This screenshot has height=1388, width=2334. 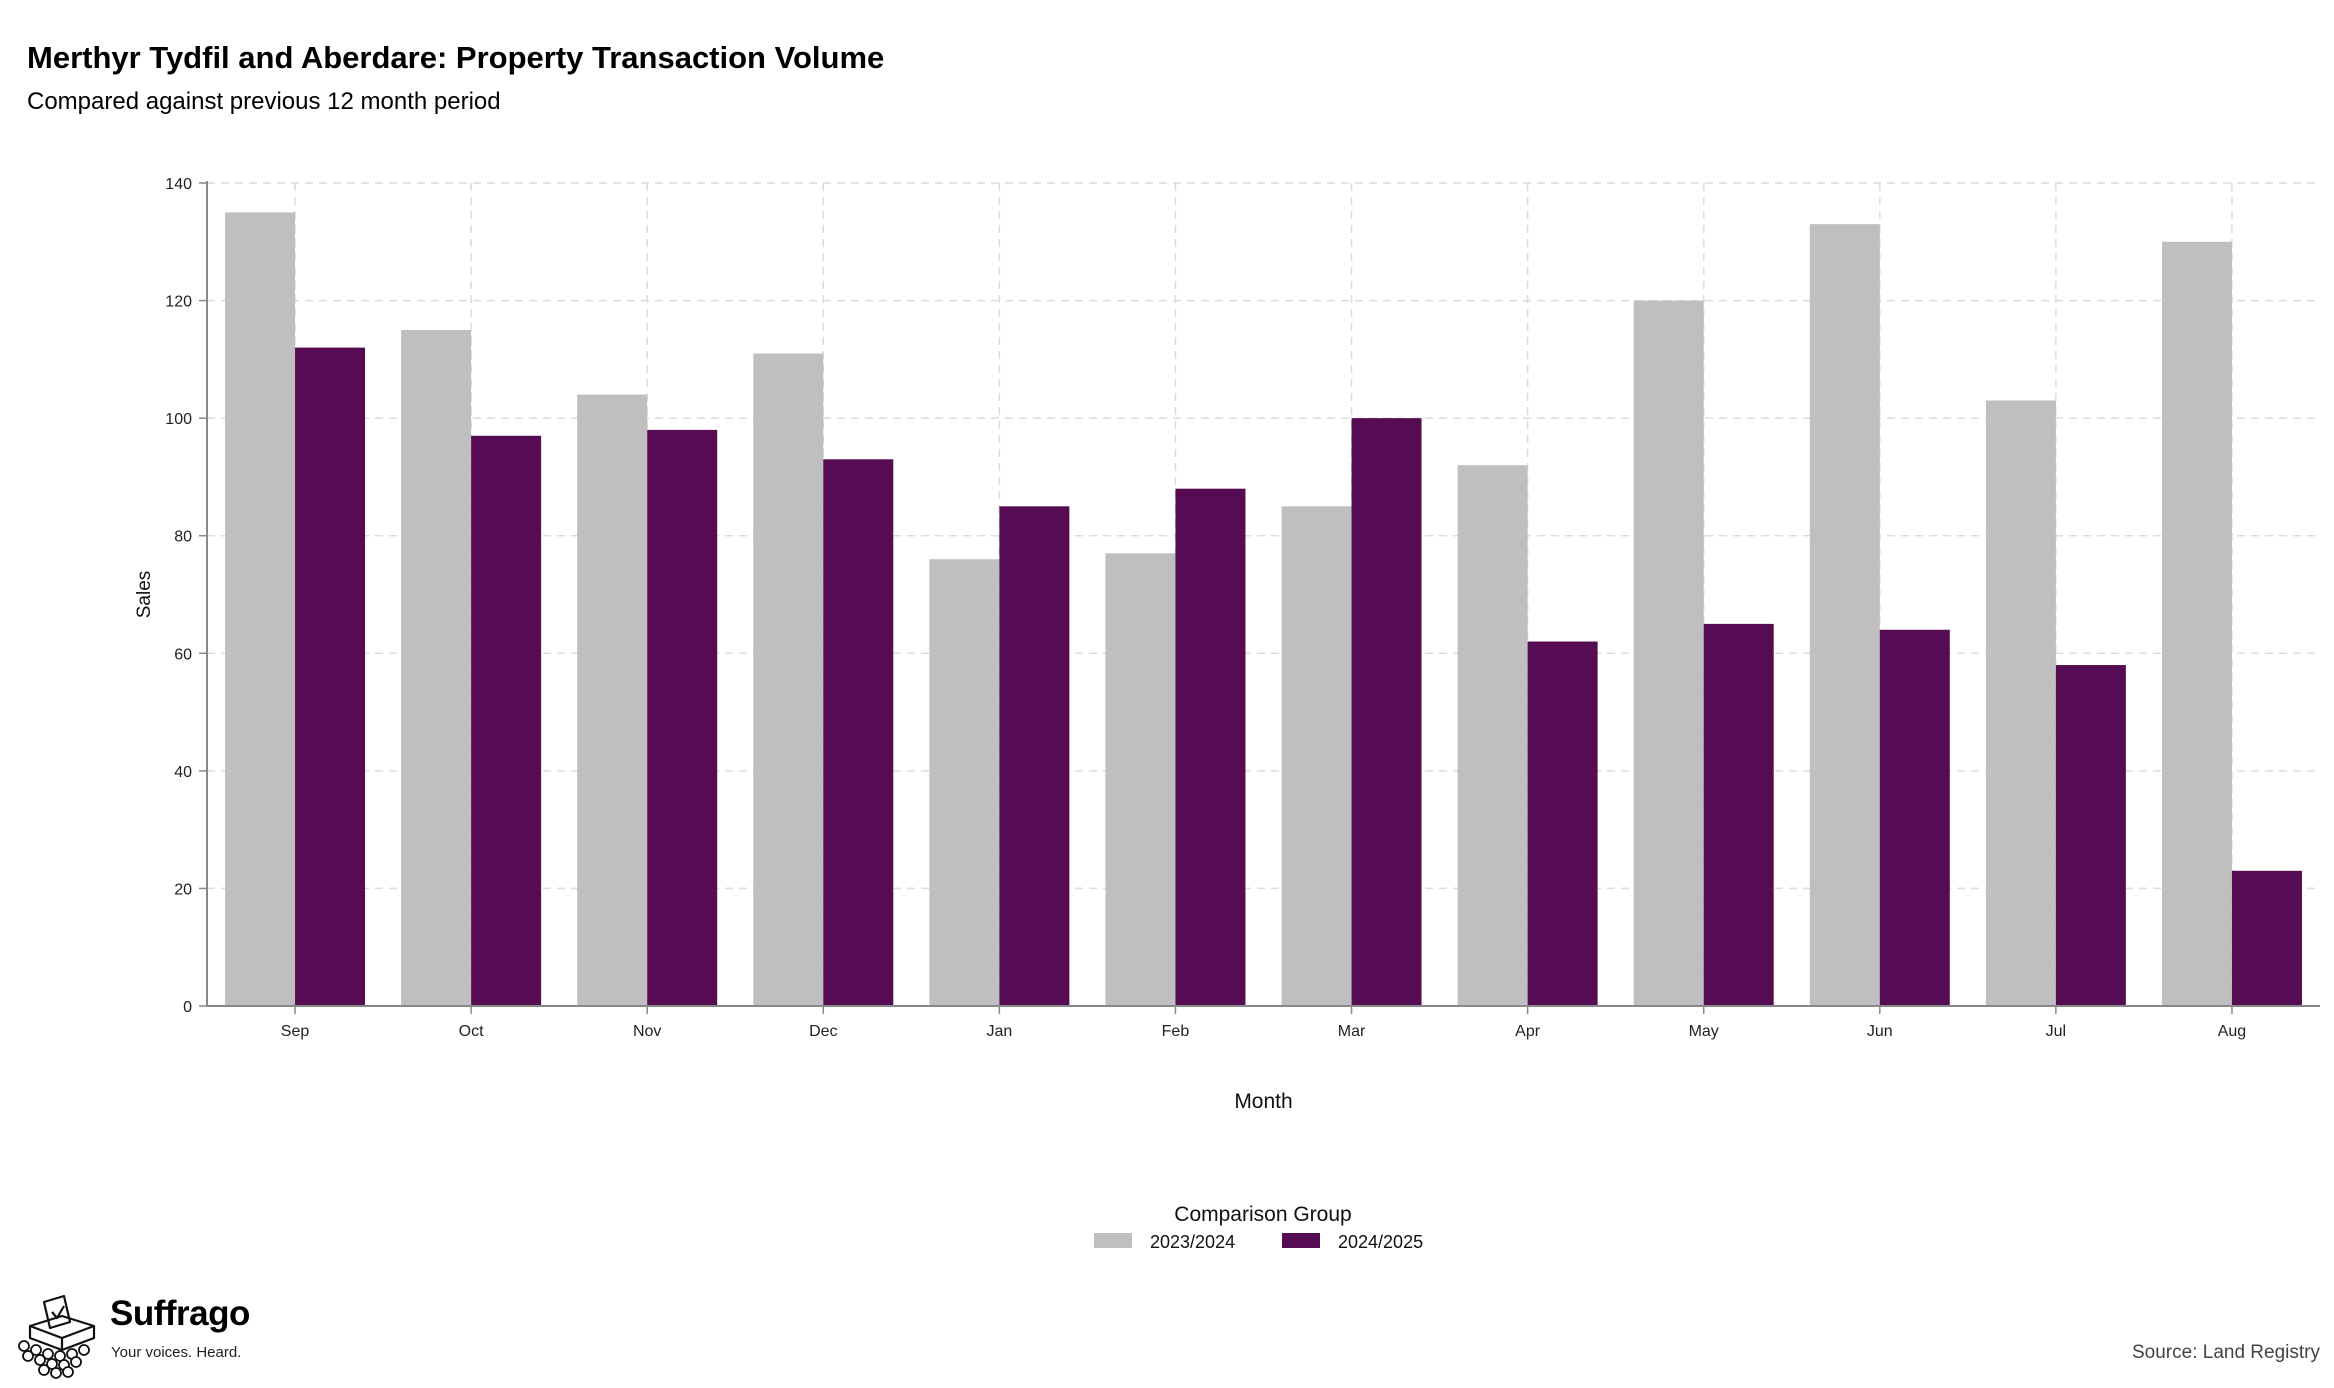 I want to click on legend-item-2023-2024-swatch, so click(x=1113, y=1240).